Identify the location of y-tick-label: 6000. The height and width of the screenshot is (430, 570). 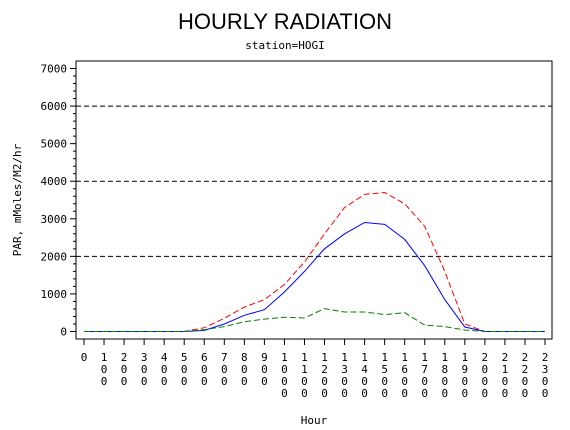
(54, 106).